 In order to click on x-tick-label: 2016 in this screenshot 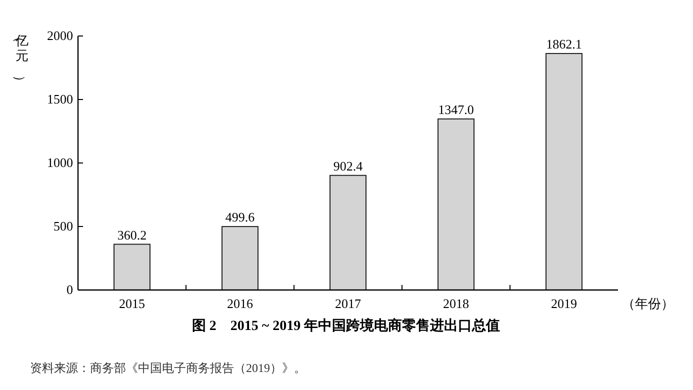, I will do `click(240, 303)`.